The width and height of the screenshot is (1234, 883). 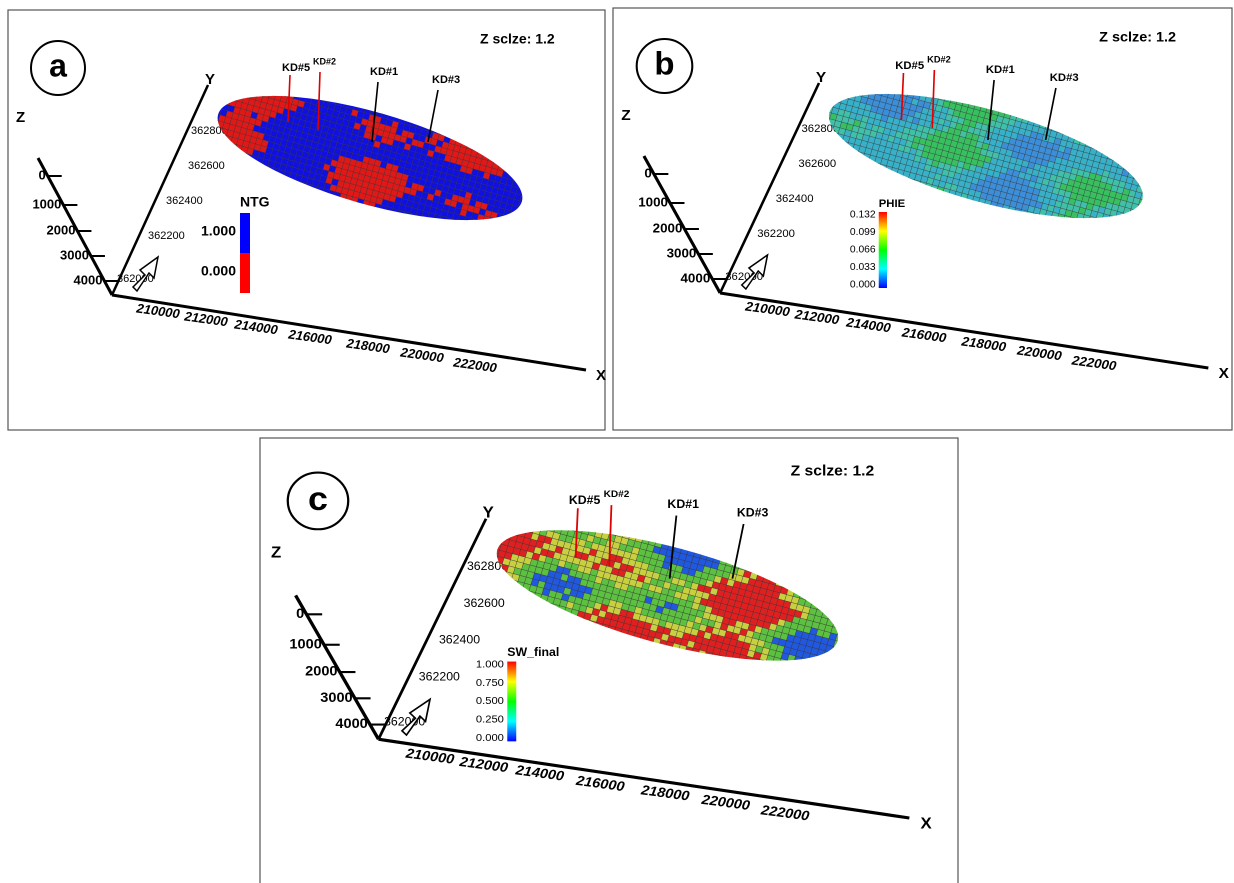 What do you see at coordinates (58, 65) in the screenshot?
I see `panel-letter: a` at bounding box center [58, 65].